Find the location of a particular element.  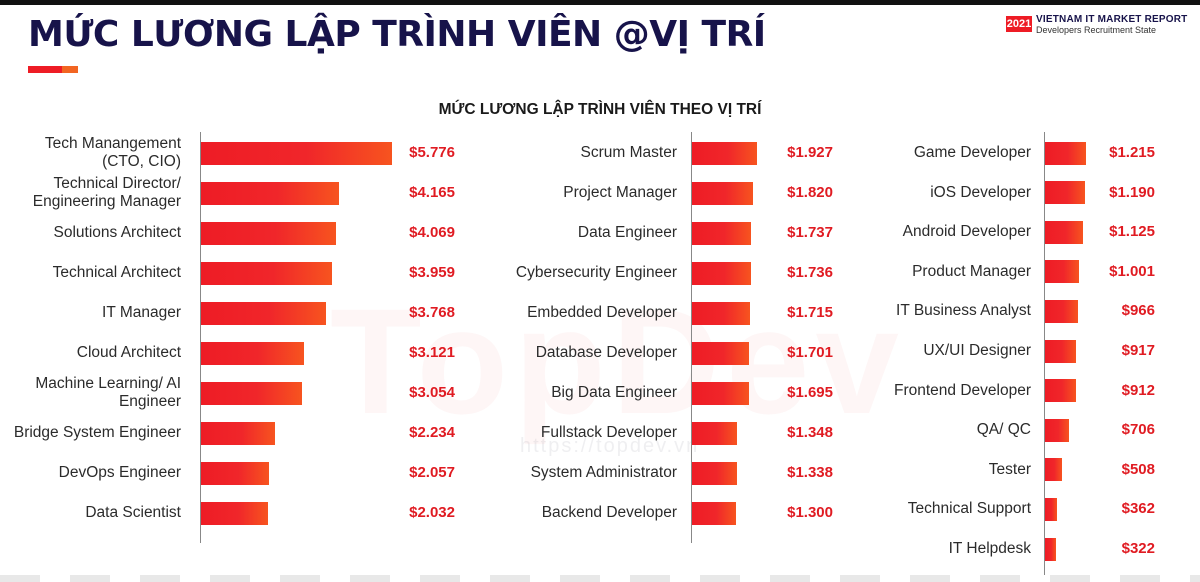

bar-label: Tester is located at coordinates (1009, 469).